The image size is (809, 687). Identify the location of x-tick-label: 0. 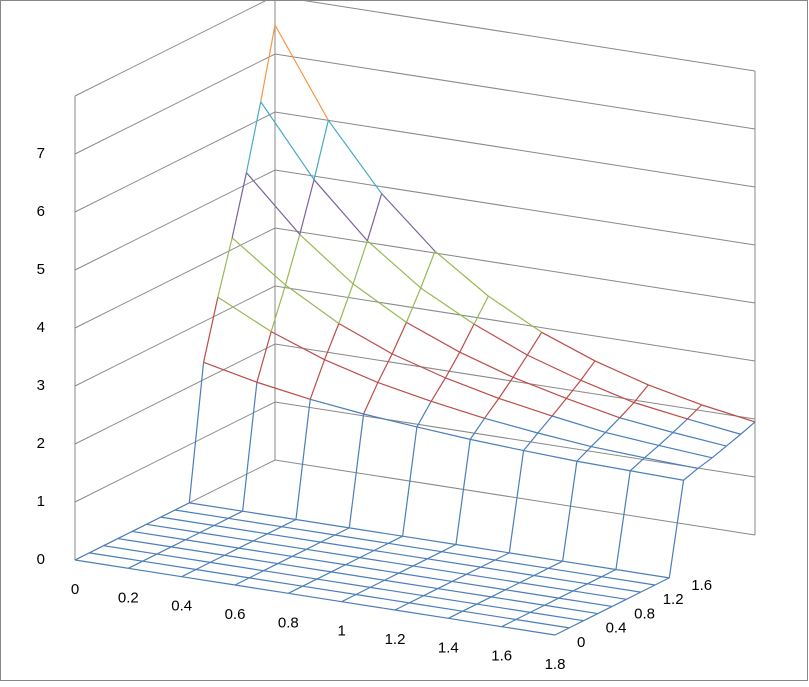
(75, 589).